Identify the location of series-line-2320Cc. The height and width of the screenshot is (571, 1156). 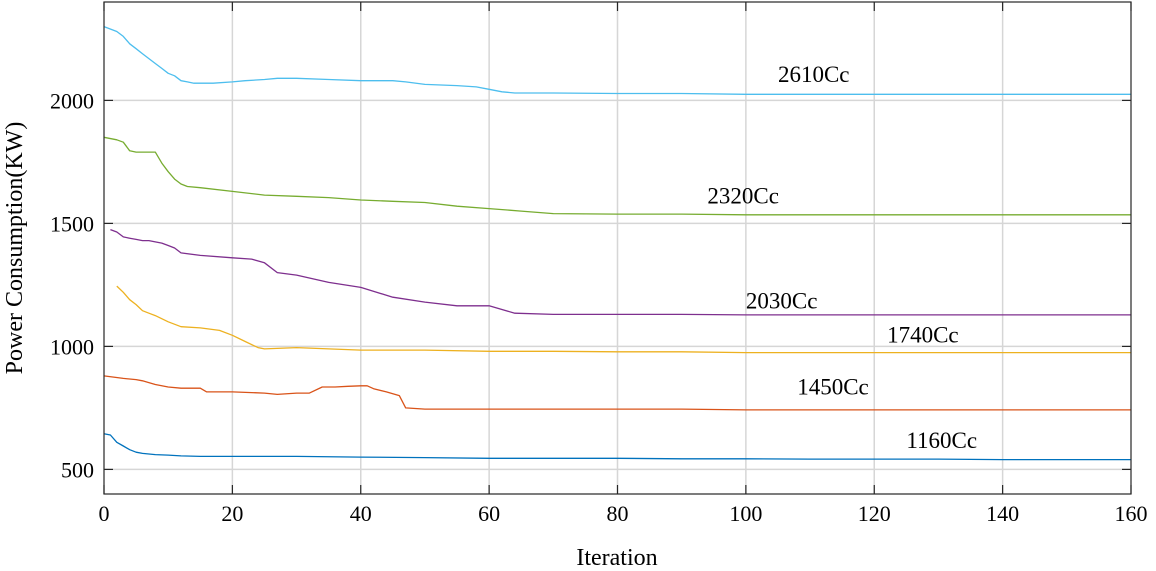
(617, 176).